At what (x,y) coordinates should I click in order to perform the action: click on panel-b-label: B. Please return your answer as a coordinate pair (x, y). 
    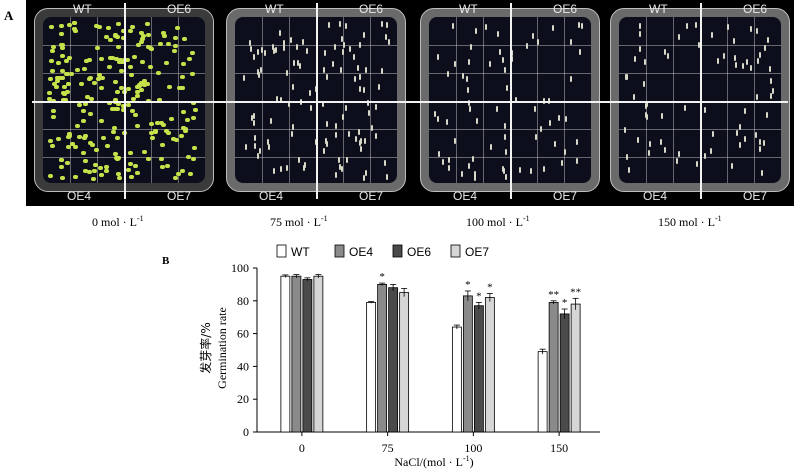
    Looking at the image, I should click on (166, 261).